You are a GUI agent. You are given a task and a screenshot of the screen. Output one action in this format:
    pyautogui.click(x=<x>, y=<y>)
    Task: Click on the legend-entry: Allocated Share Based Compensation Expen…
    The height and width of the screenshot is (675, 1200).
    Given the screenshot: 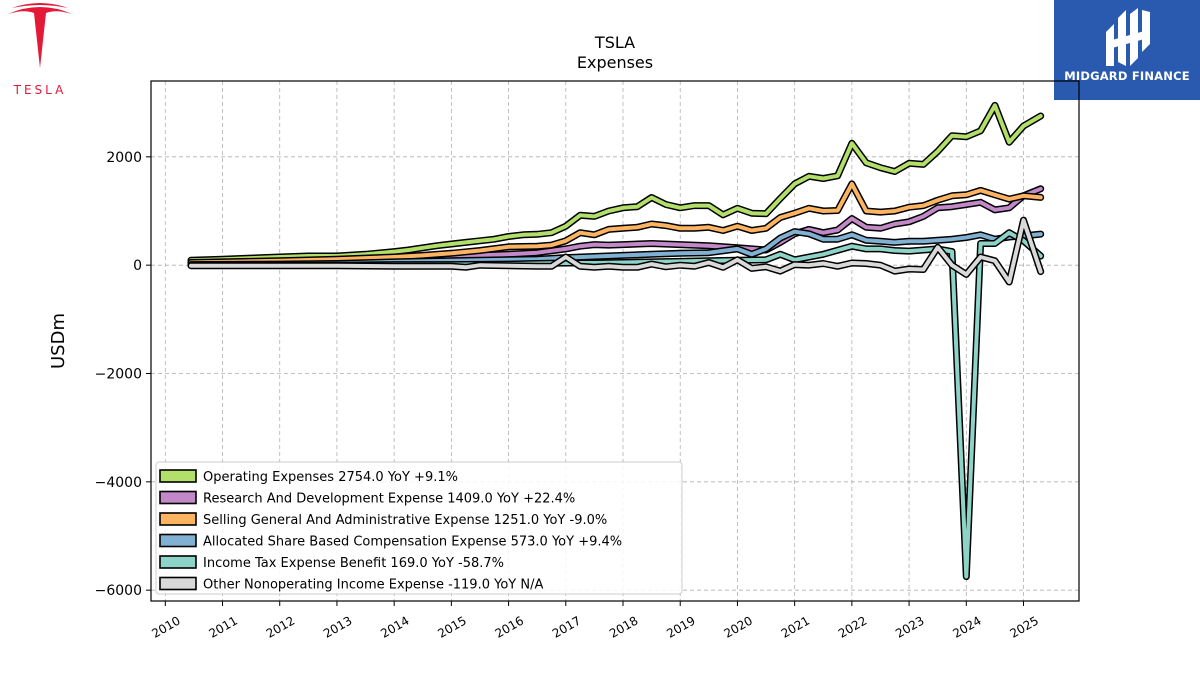 What is the action you would take?
    pyautogui.click(x=412, y=542)
    